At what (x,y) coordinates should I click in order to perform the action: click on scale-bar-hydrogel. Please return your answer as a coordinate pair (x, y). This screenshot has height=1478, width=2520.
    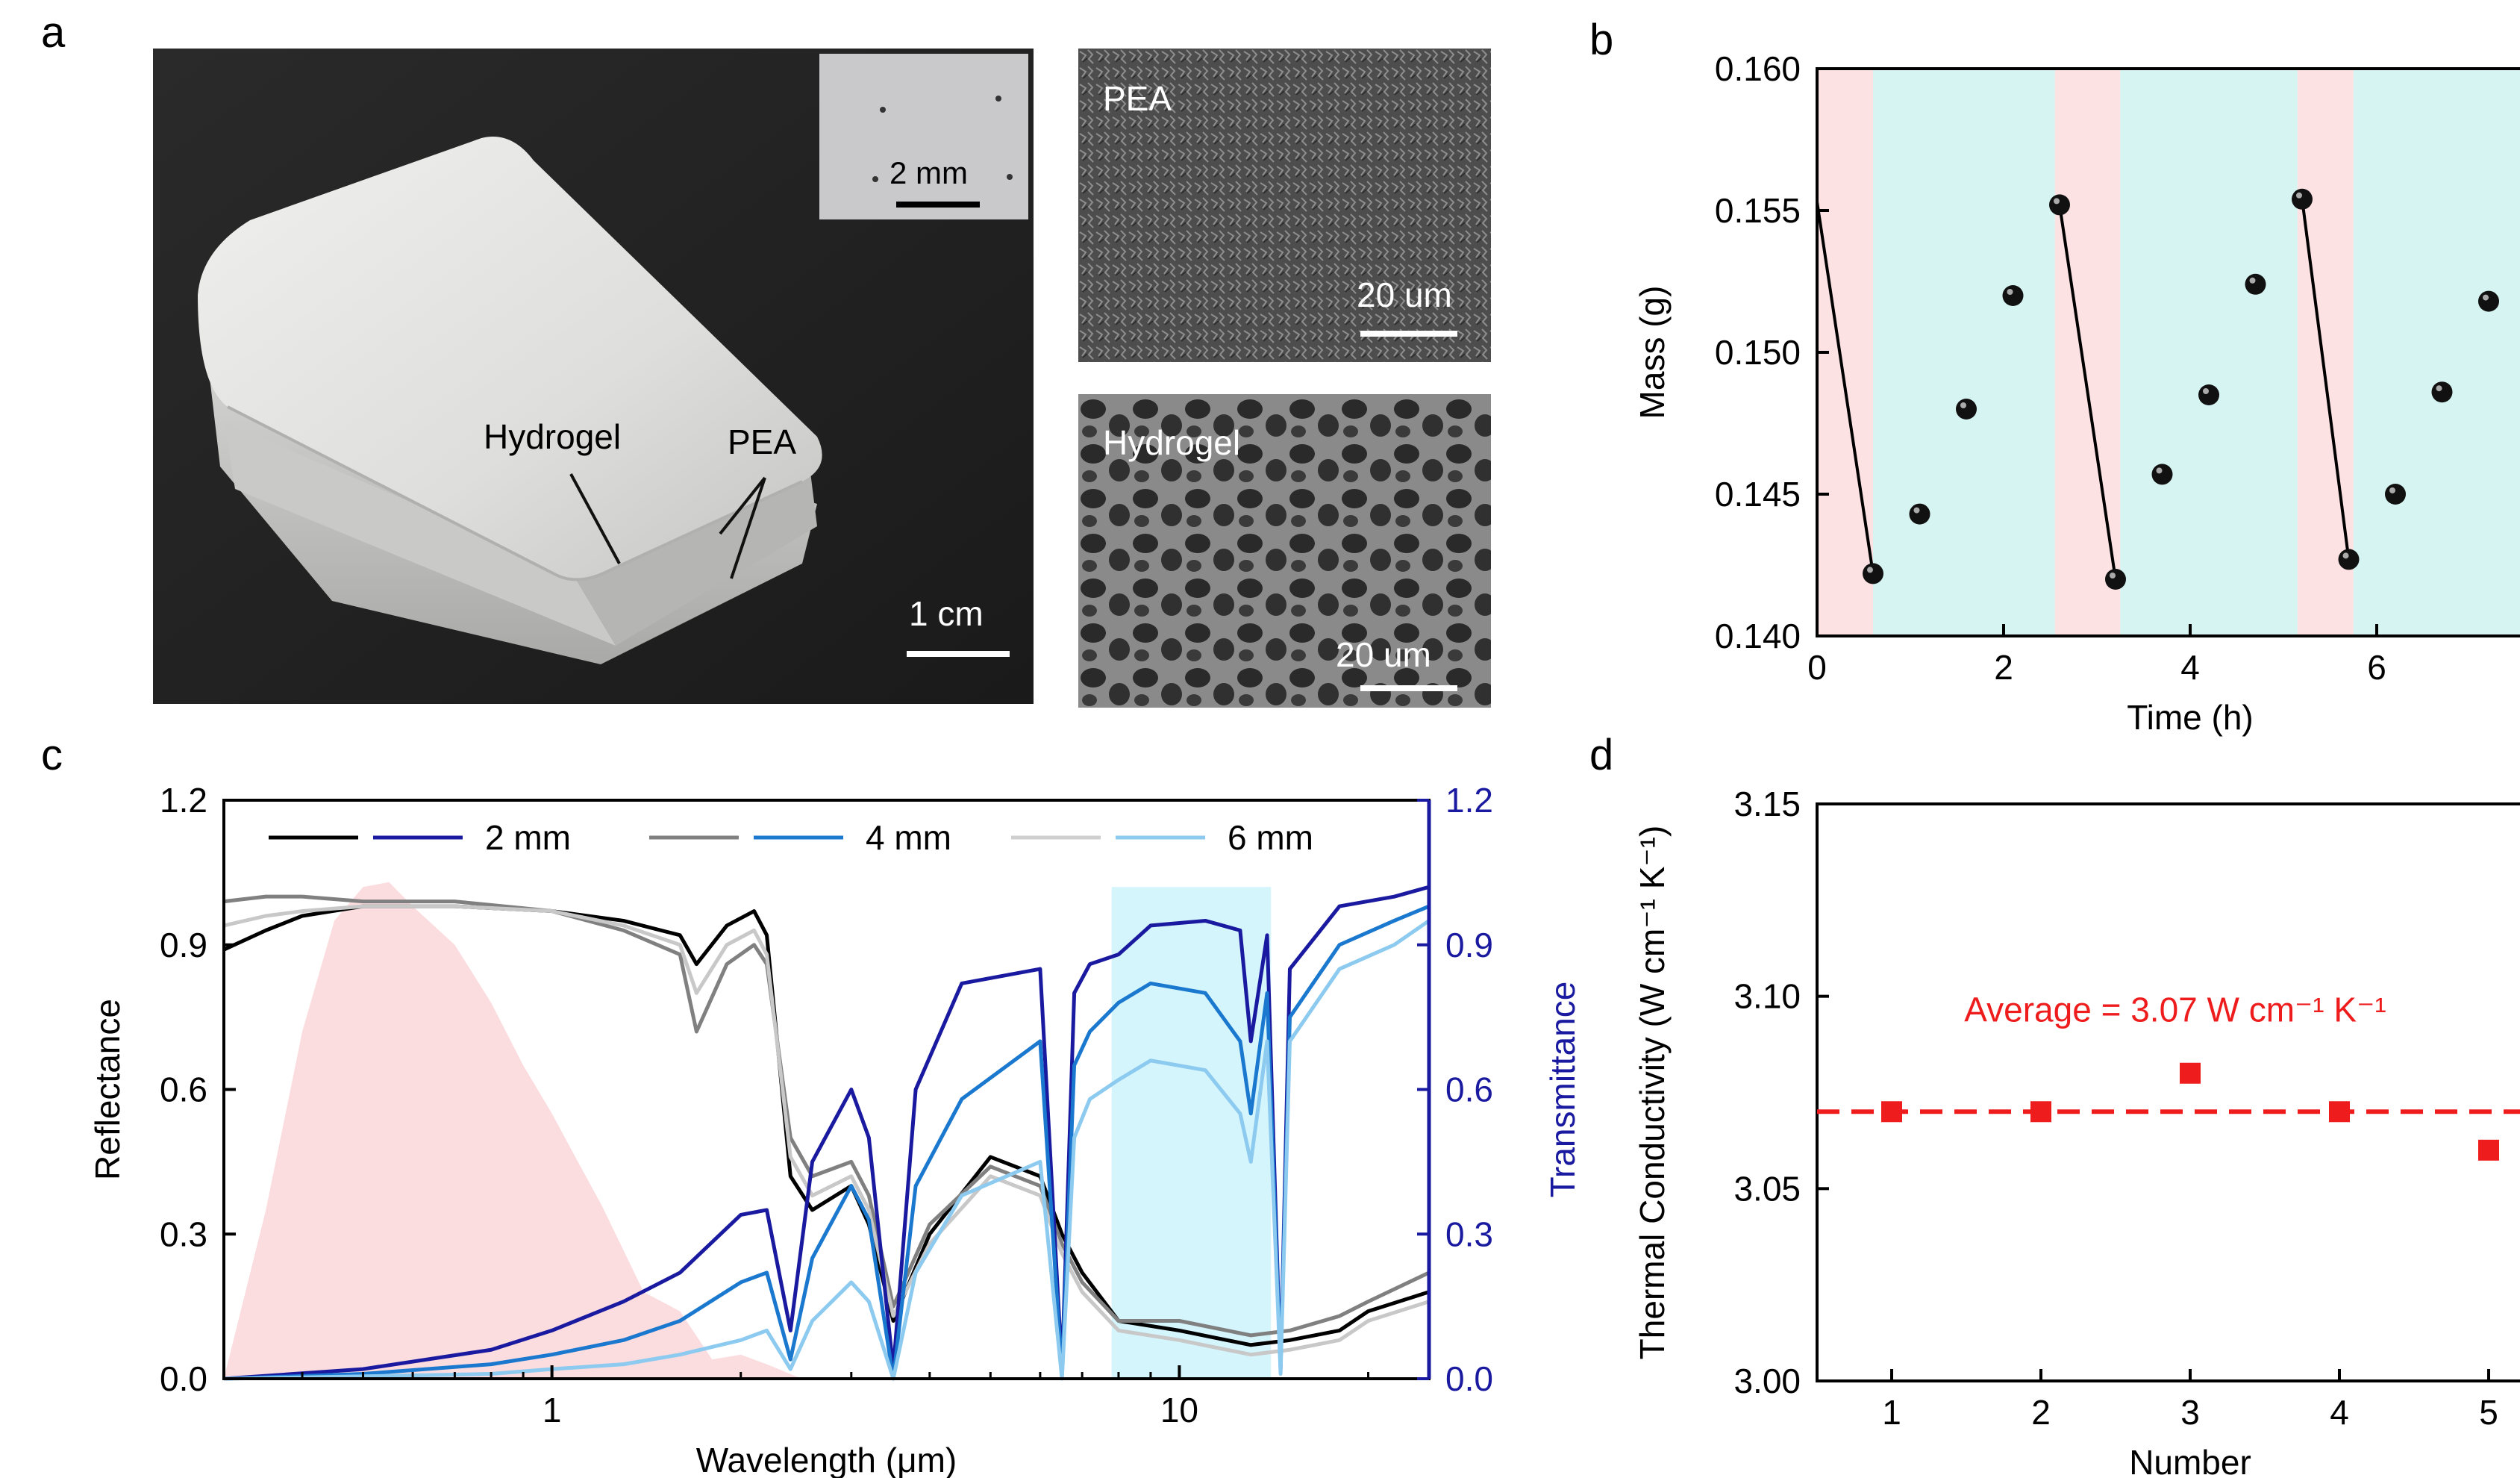
    Looking at the image, I should click on (1408, 688).